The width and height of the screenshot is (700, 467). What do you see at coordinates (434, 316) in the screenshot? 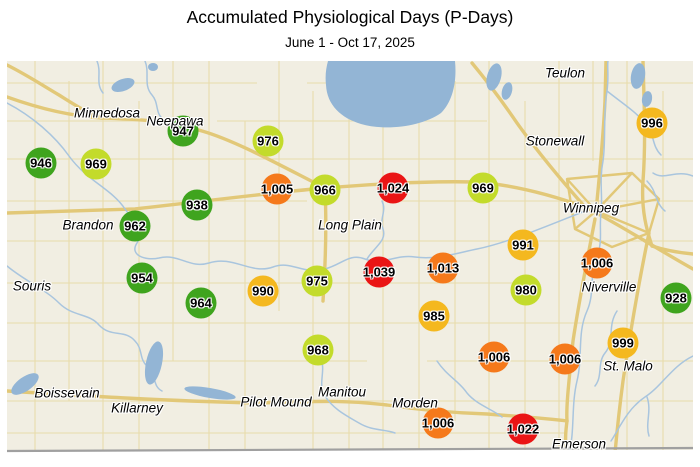
I see `station-marker: 985` at bounding box center [434, 316].